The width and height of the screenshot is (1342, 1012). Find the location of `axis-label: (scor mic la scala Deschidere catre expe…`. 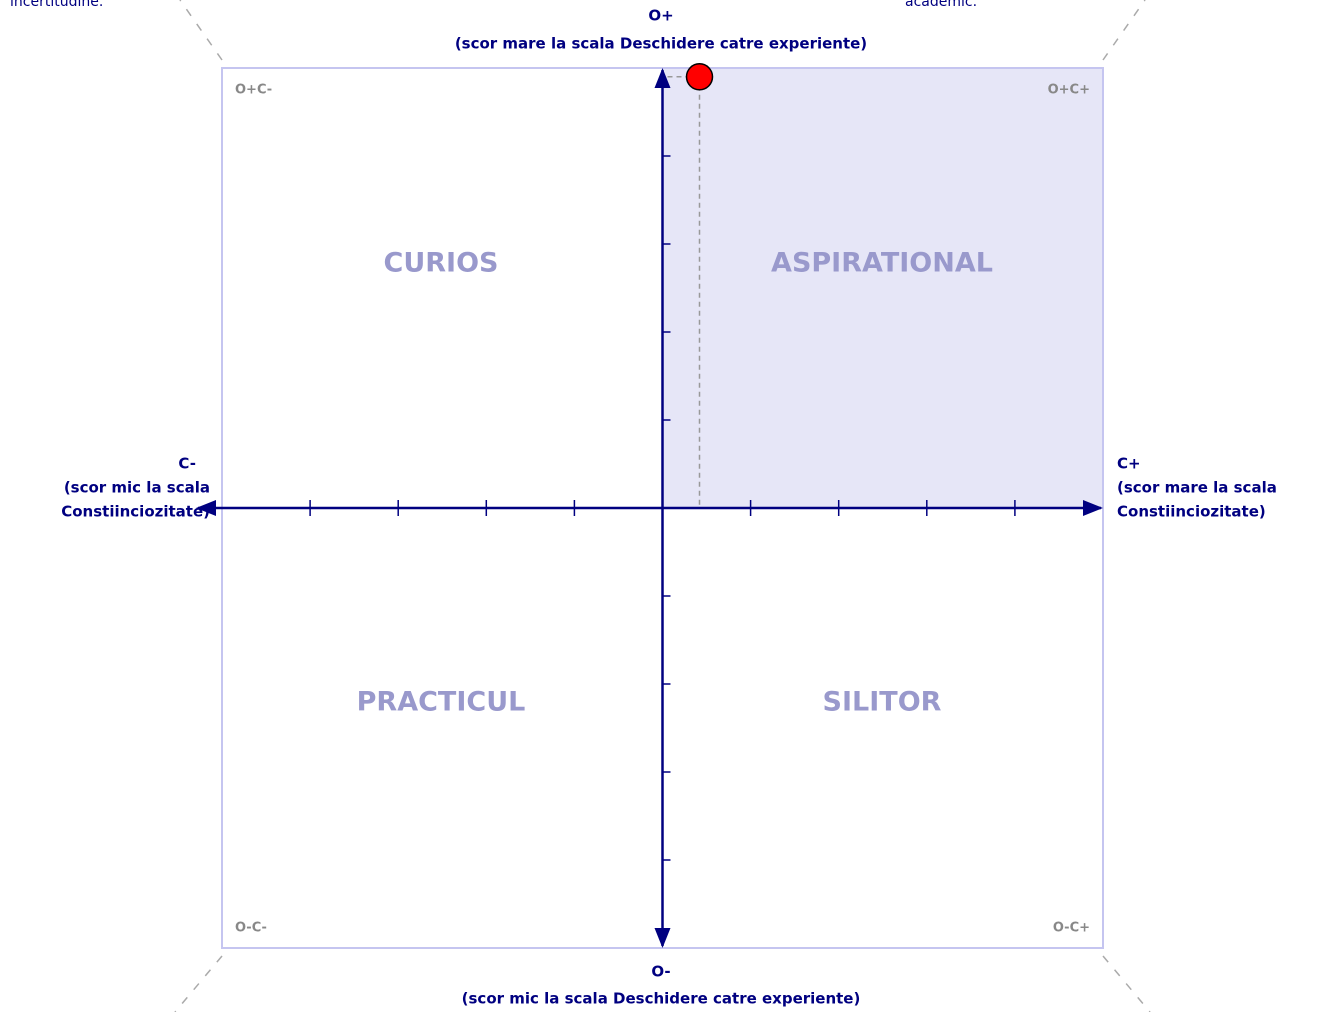

axis-label: (scor mic la scala Deschidere catre expe… is located at coordinates (661, 999).